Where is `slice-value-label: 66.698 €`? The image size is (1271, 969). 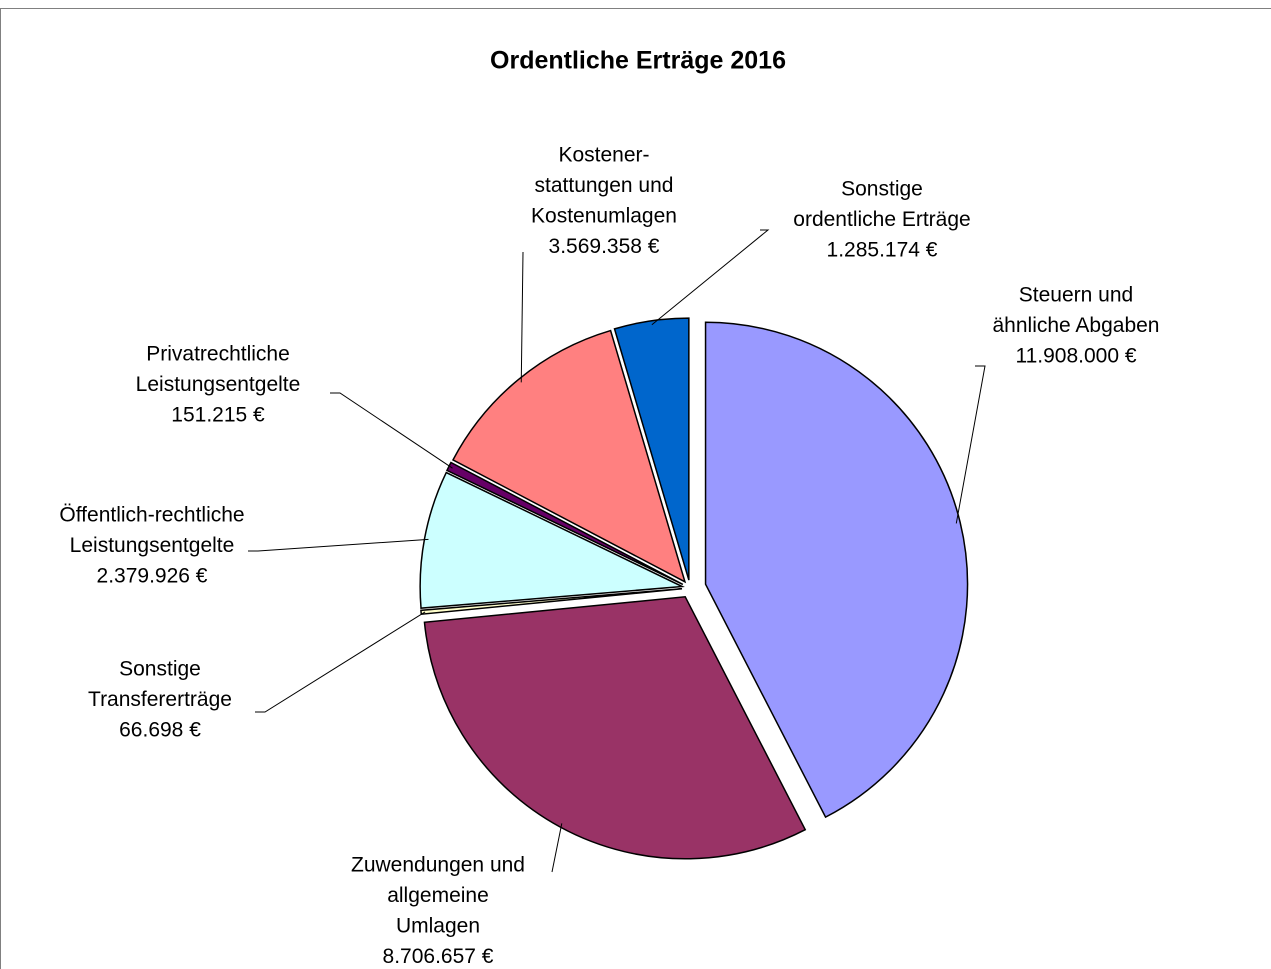 slice-value-label: 66.698 € is located at coordinates (160, 730).